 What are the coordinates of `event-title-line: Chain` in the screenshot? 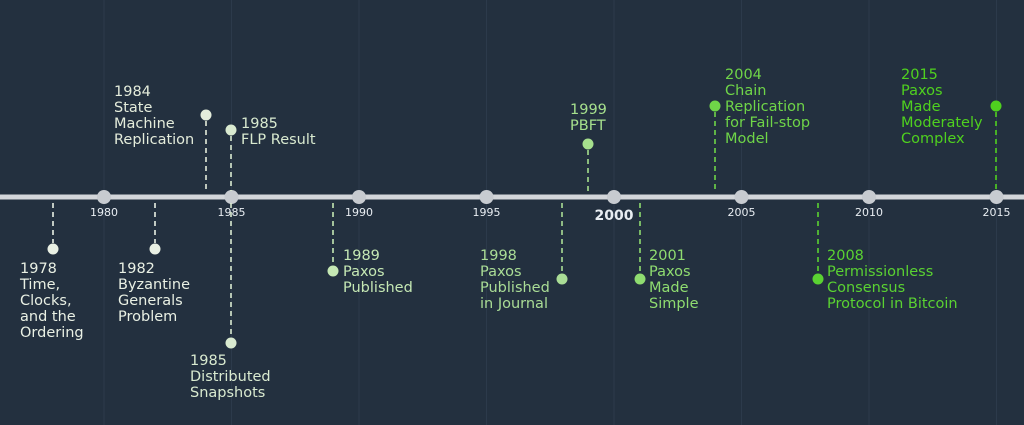 It's located at (746, 91).